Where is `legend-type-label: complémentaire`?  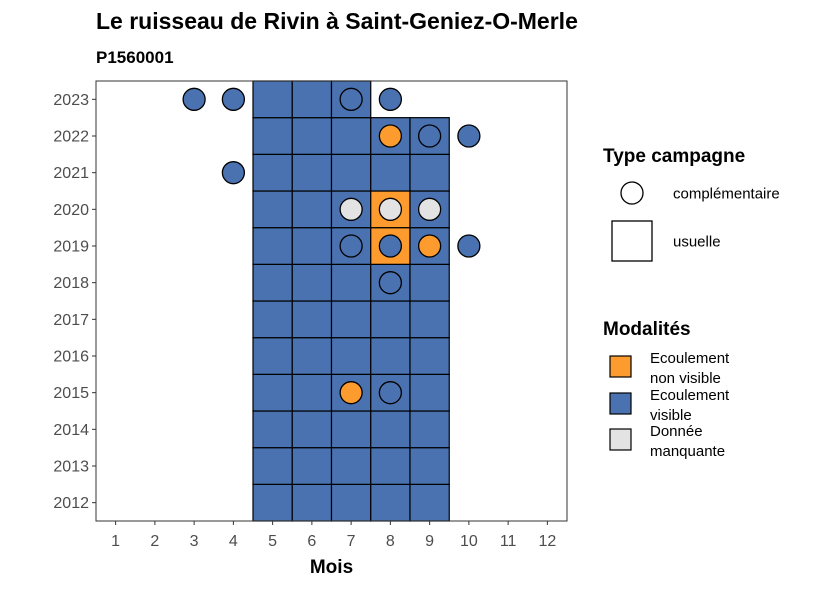
legend-type-label: complémentaire is located at coordinates (726, 194).